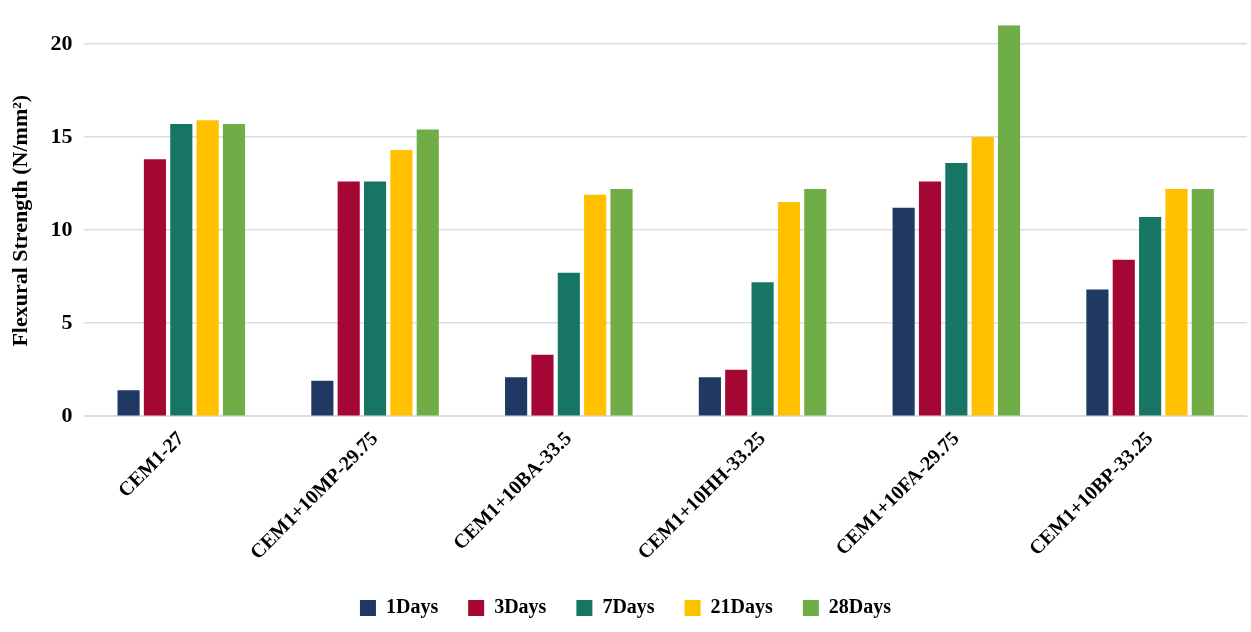 Image resolution: width=1251 pixels, height=632 pixels. What do you see at coordinates (412, 607) in the screenshot?
I see `legend-label: 1Days` at bounding box center [412, 607].